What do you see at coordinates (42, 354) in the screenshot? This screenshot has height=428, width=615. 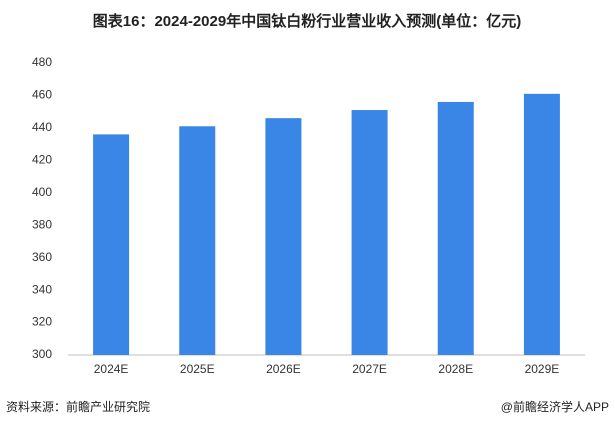 I see `y-tick-label: 300` at bounding box center [42, 354].